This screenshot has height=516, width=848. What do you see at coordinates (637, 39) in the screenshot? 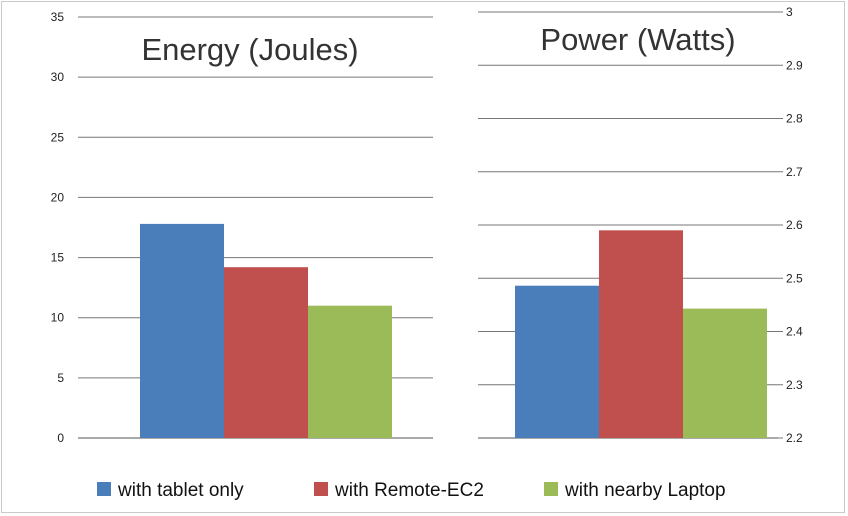
I see `power-chart-title: Power (Watts)` at bounding box center [637, 39].